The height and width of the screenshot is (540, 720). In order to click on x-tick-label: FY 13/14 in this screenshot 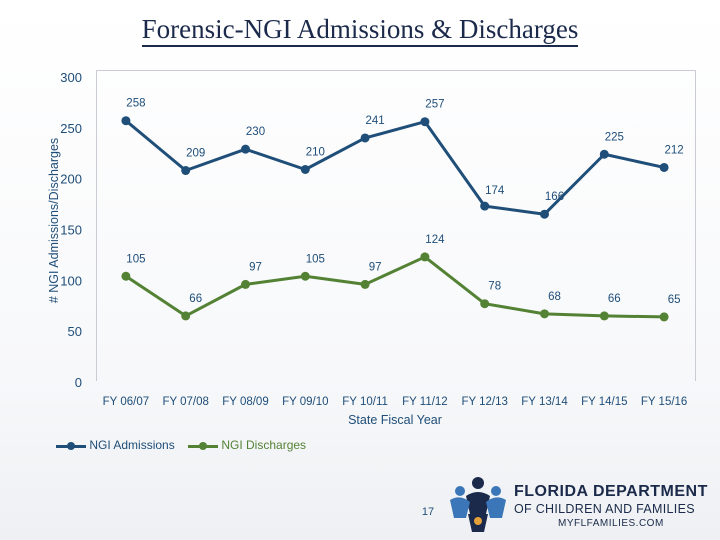, I will do `click(544, 402)`.